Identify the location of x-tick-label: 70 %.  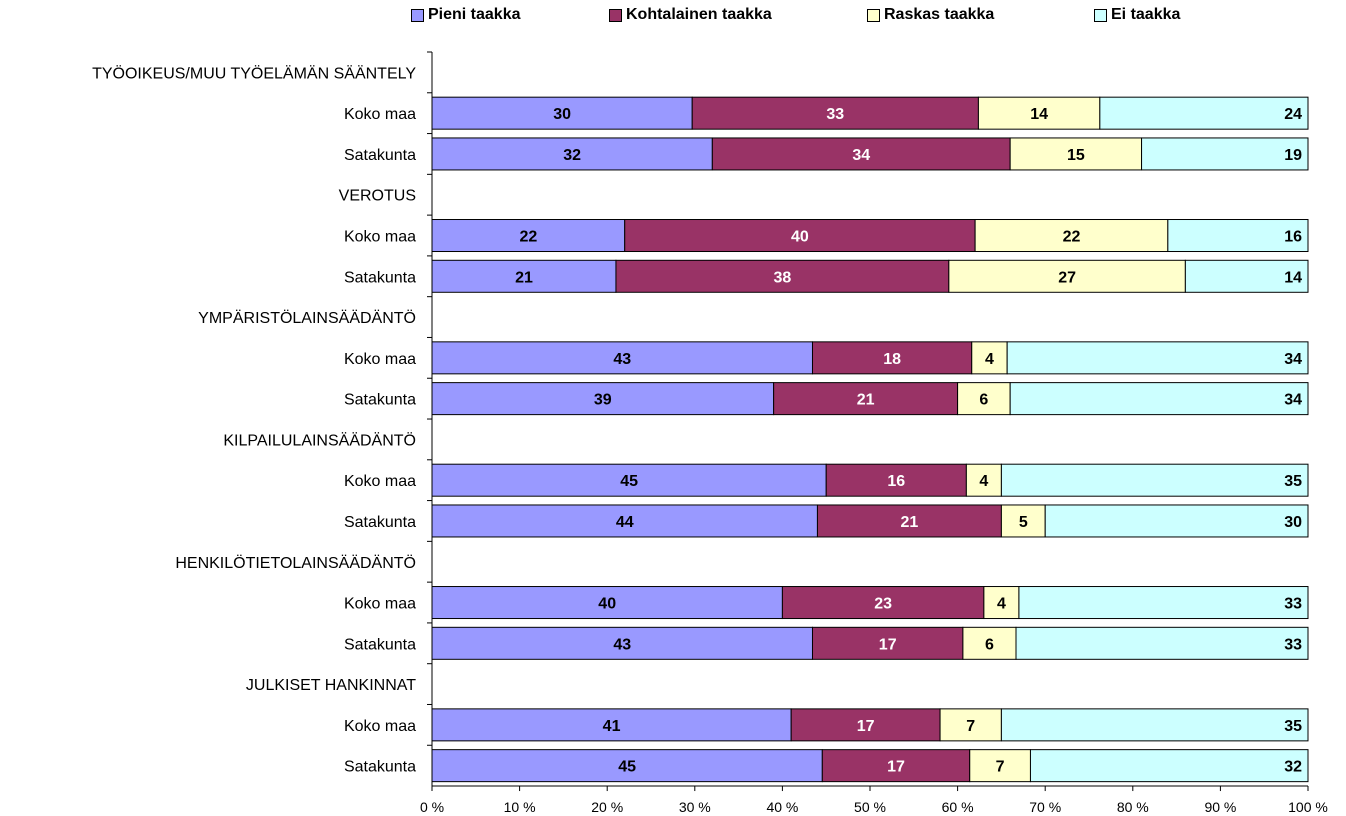
(1045, 807).